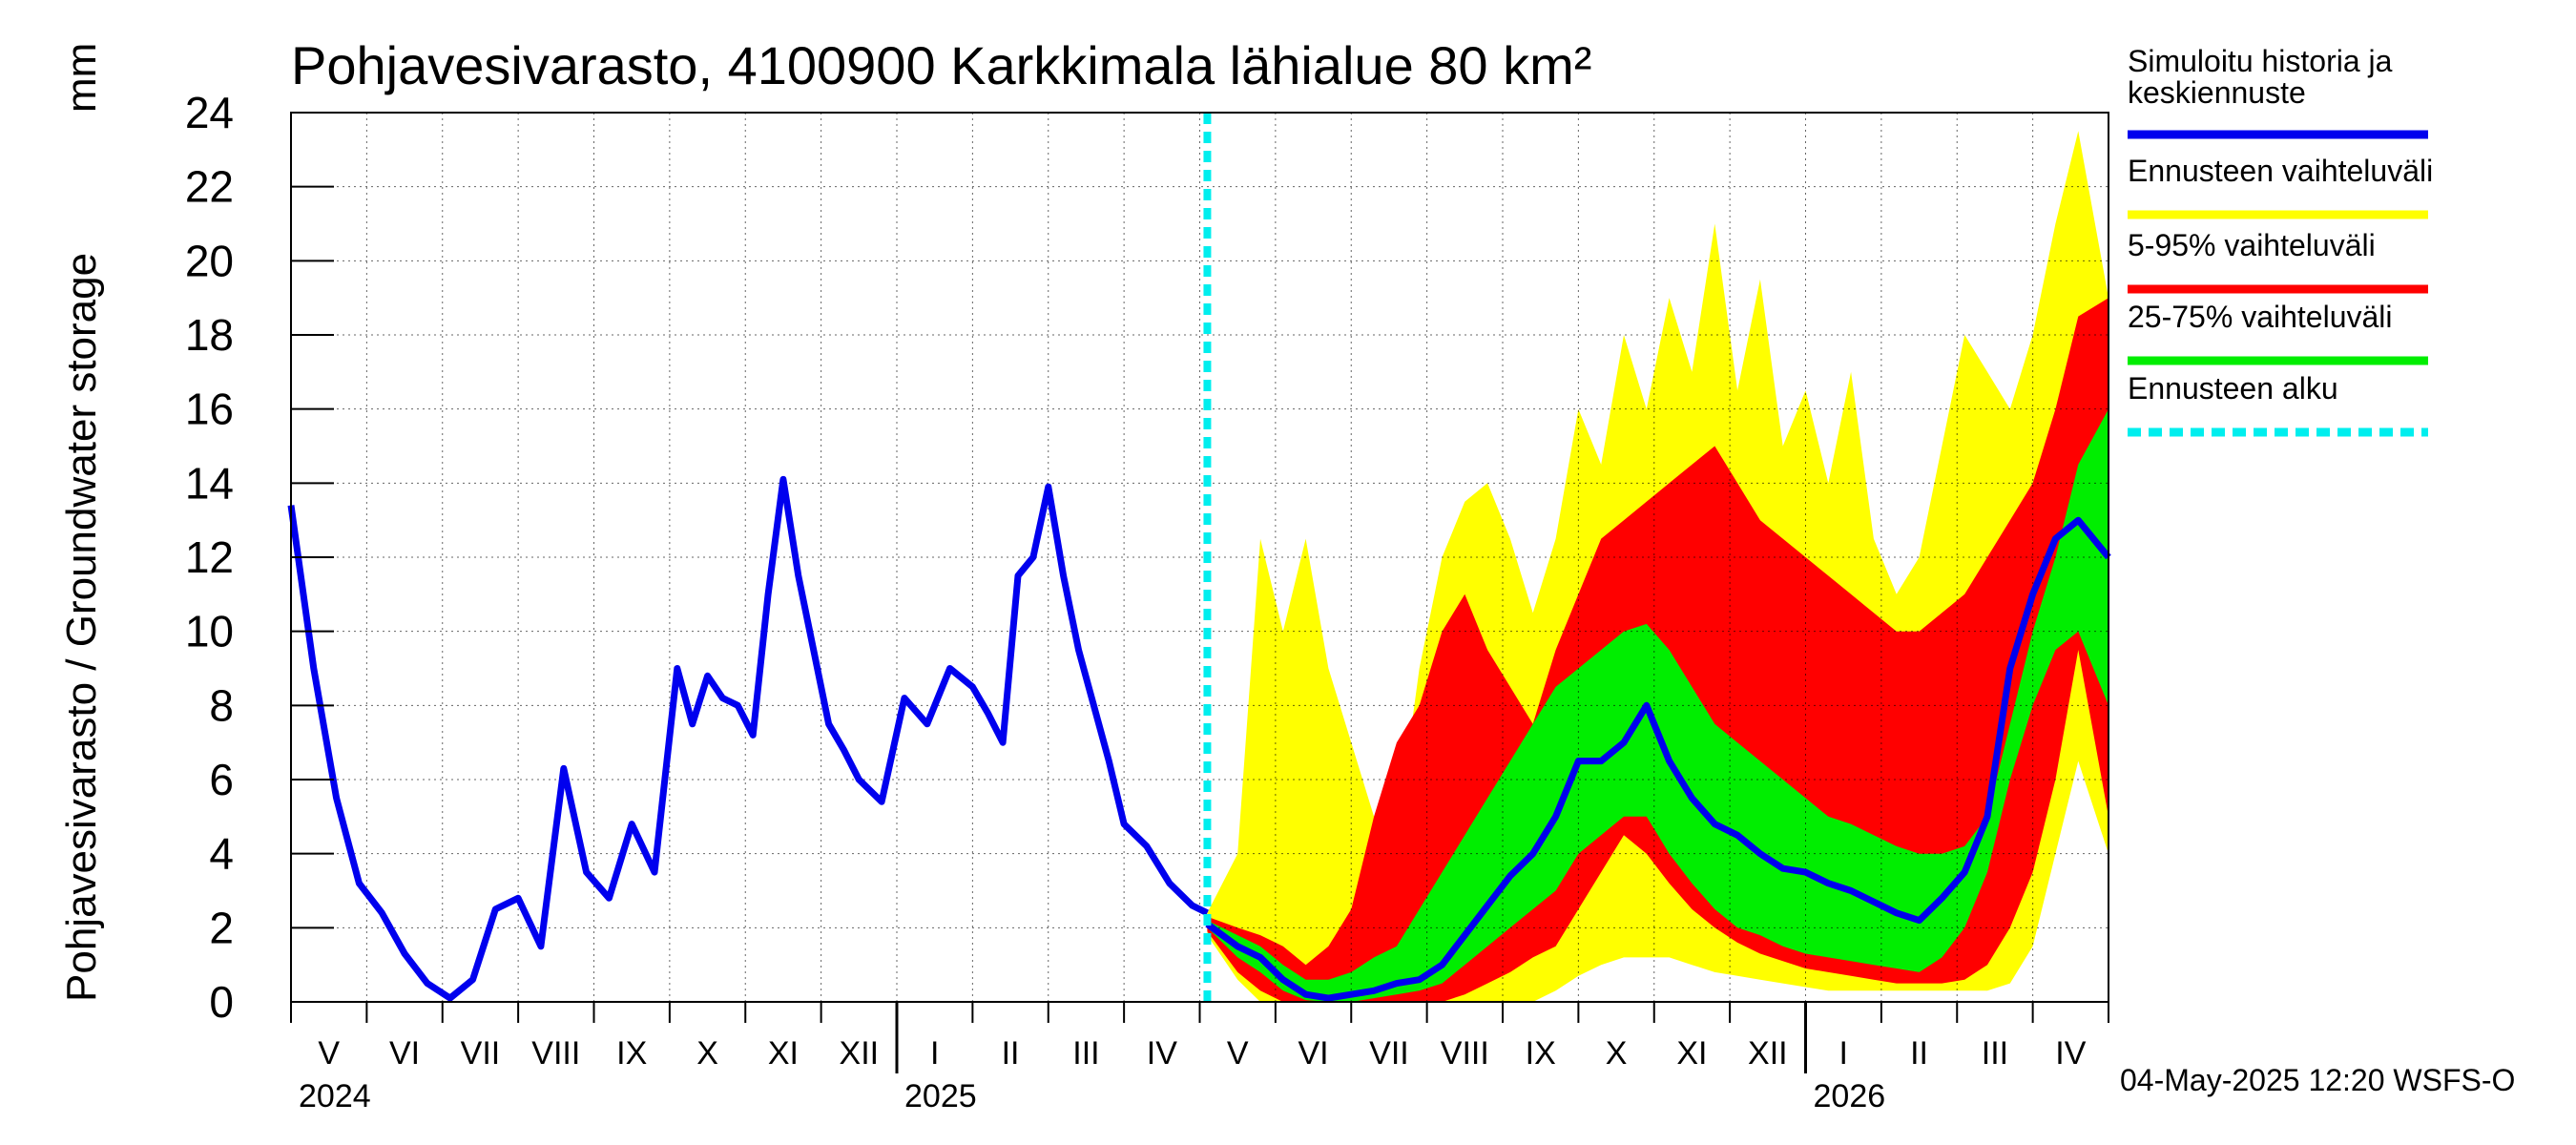 This screenshot has height=1145, width=2576. What do you see at coordinates (2217, 93) in the screenshot?
I see `legend-label: keskiennuste` at bounding box center [2217, 93].